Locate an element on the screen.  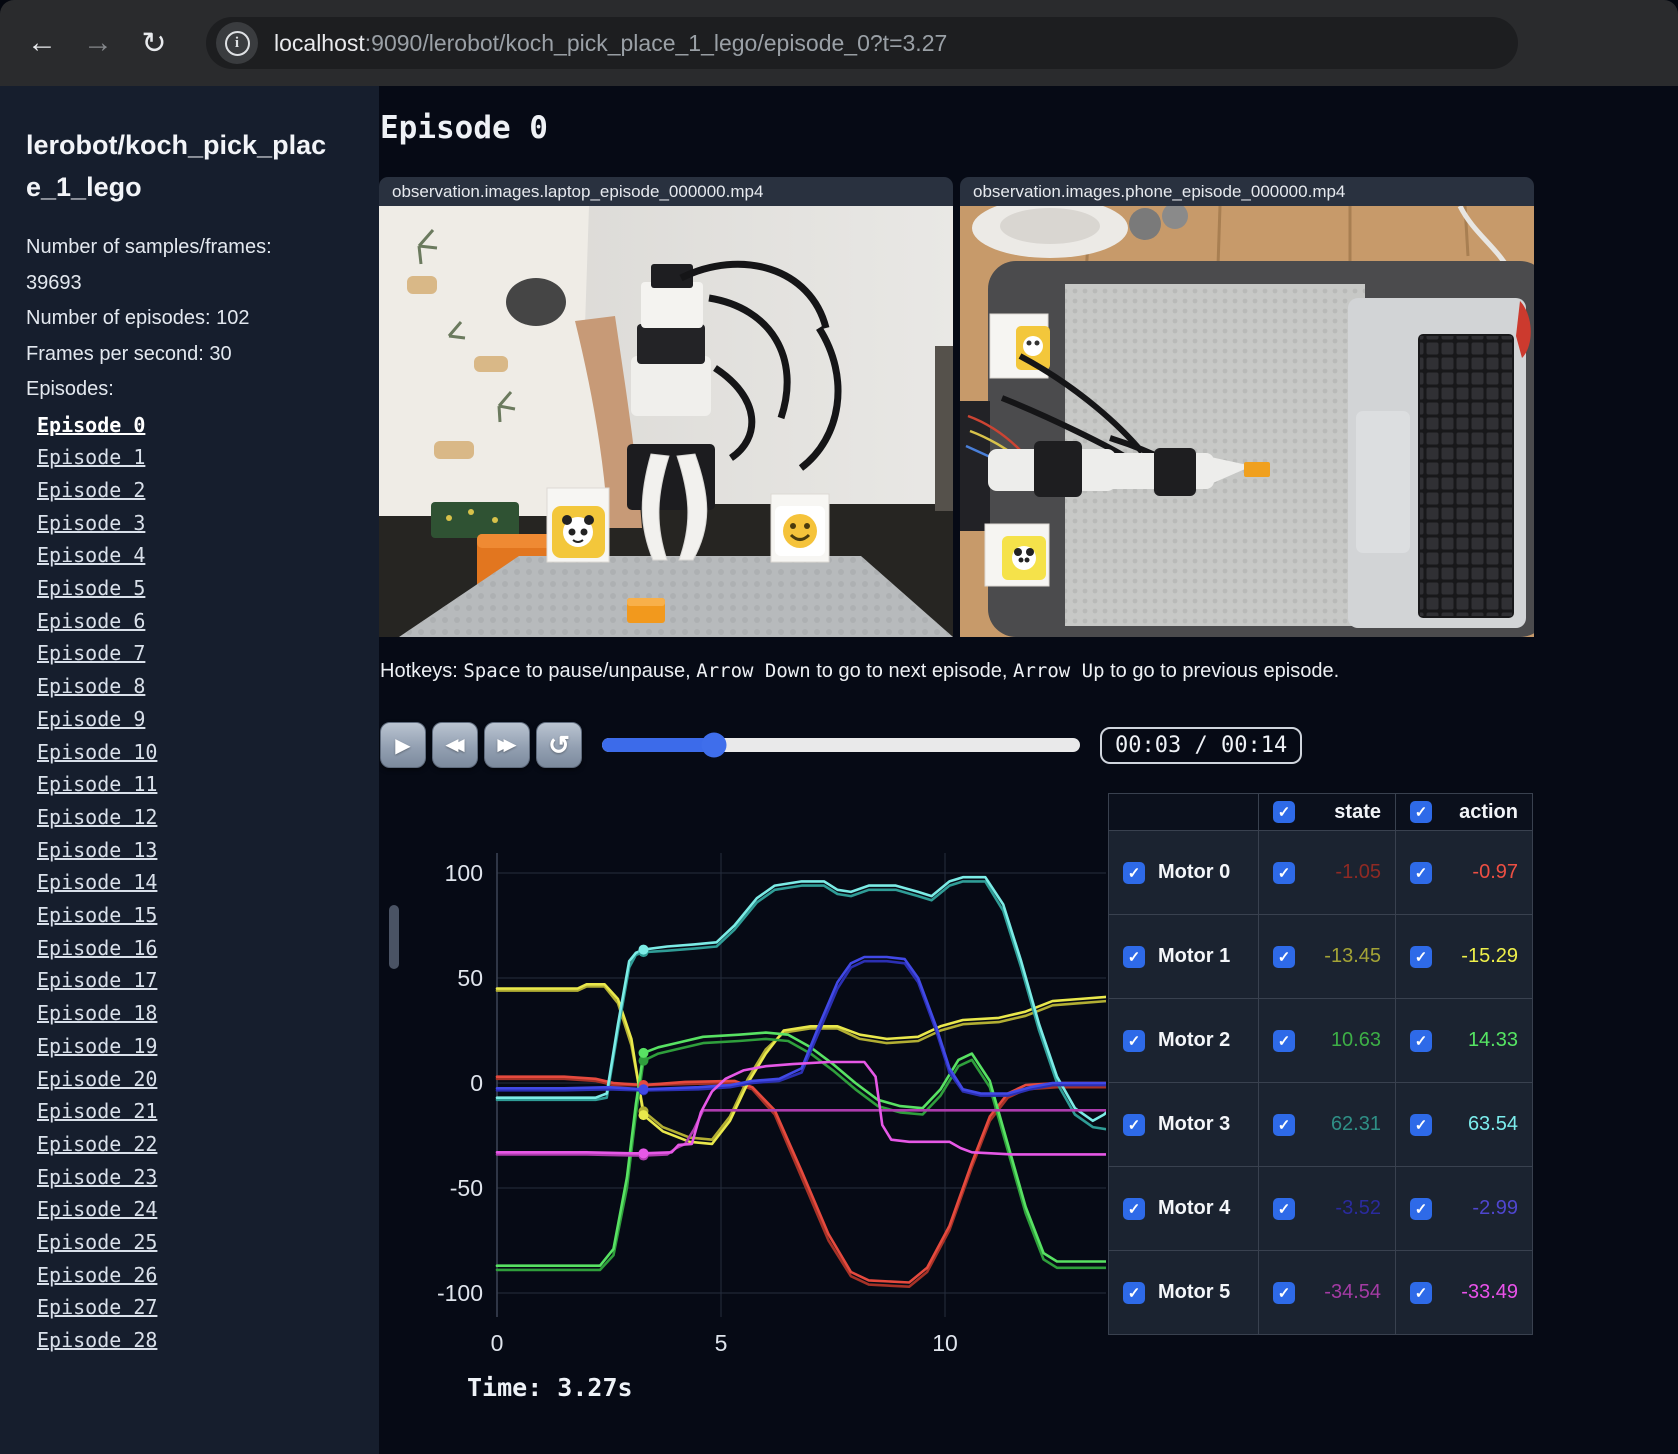
motor-label: Motor 4 is located at coordinates (1194, 1208).